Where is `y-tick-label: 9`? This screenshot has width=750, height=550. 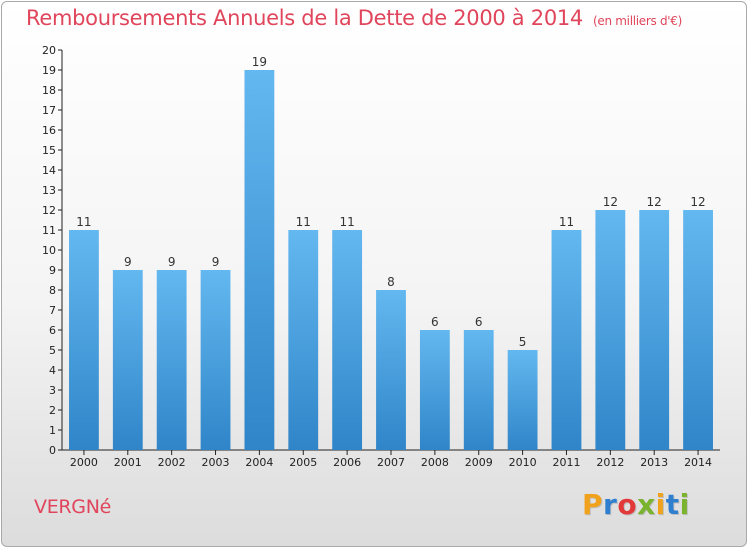
y-tick-label: 9 is located at coordinates (52, 270).